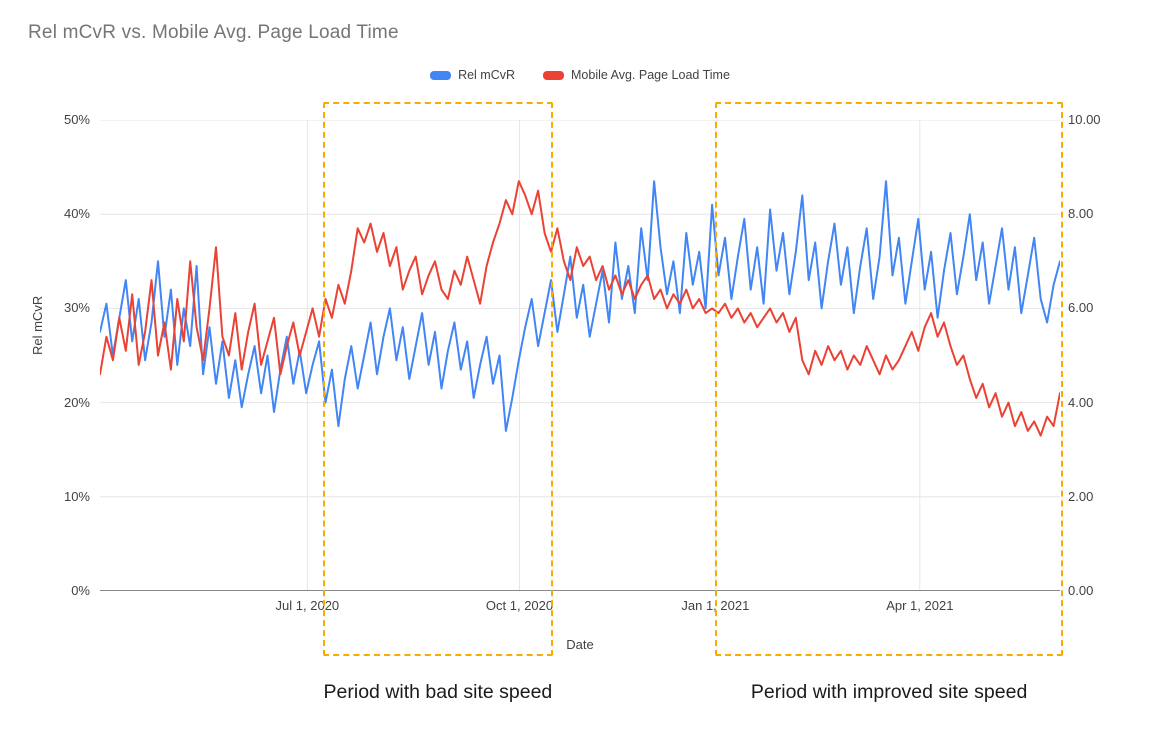 The image size is (1164, 730). Describe the element at coordinates (519, 605) in the screenshot. I see `x-tick: Oct 1, 2020` at that location.